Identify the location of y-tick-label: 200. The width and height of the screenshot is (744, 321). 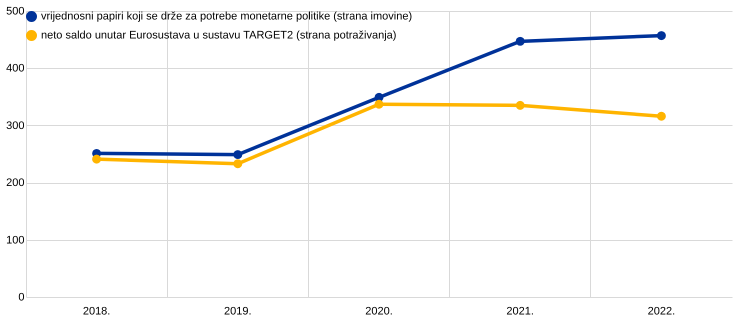
(15, 183).